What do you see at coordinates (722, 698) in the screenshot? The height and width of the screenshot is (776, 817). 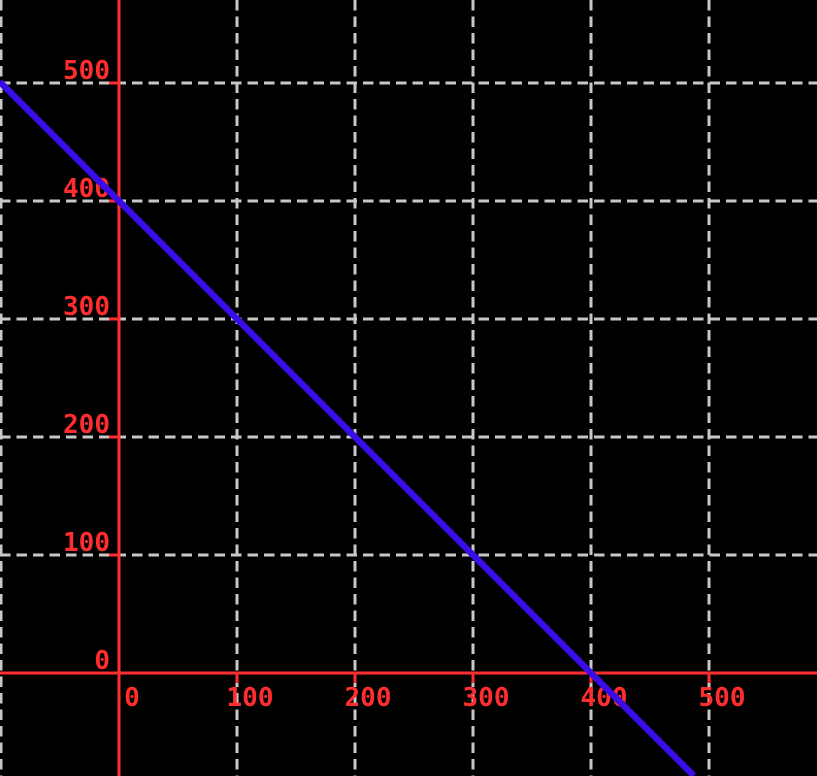 I see `x-tick-label: 500` at bounding box center [722, 698].